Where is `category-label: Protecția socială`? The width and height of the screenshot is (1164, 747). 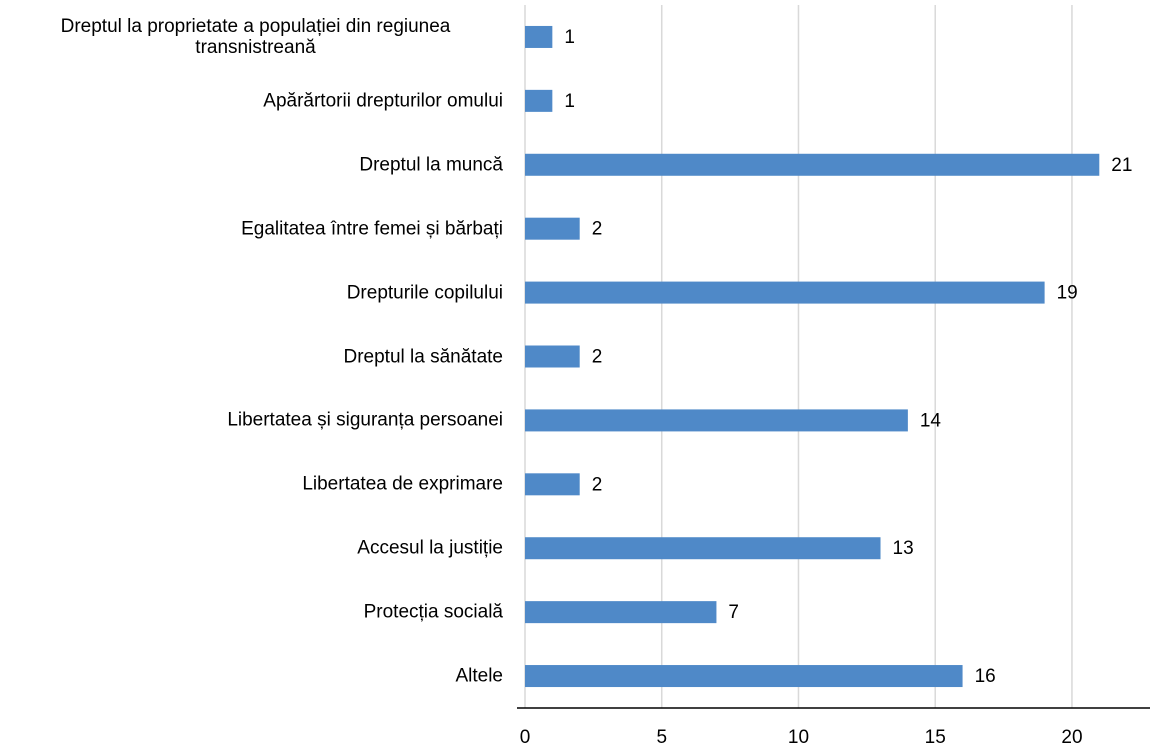
category-label: Protecția socială is located at coordinates (433, 612).